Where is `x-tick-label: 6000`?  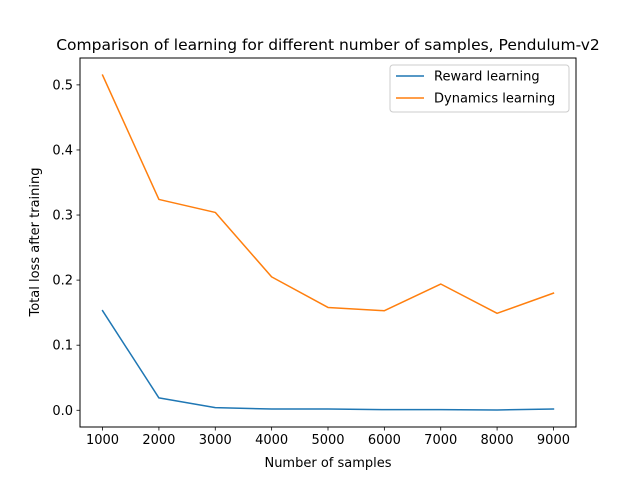 x-tick-label: 6000 is located at coordinates (384, 440).